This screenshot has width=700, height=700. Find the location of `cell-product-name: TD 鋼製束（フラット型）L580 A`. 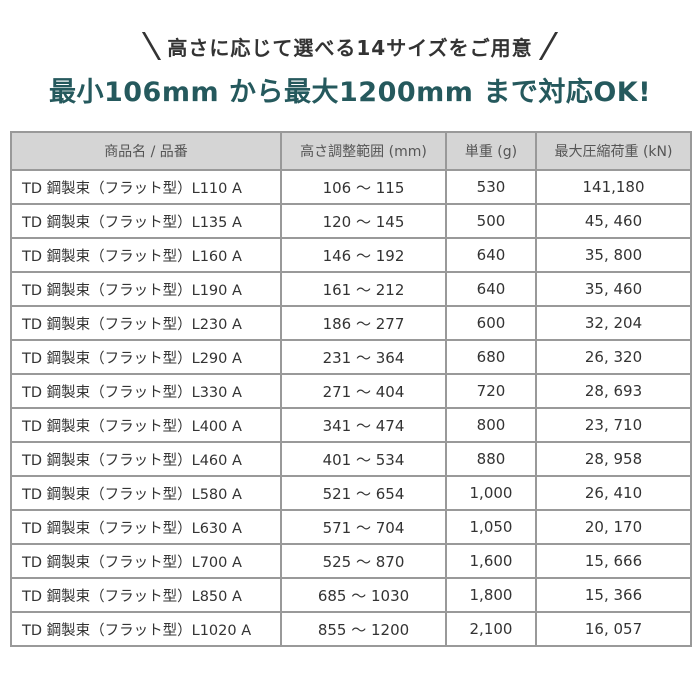

cell-product-name: TD 鋼製束（フラット型）L580 A is located at coordinates (146, 493).